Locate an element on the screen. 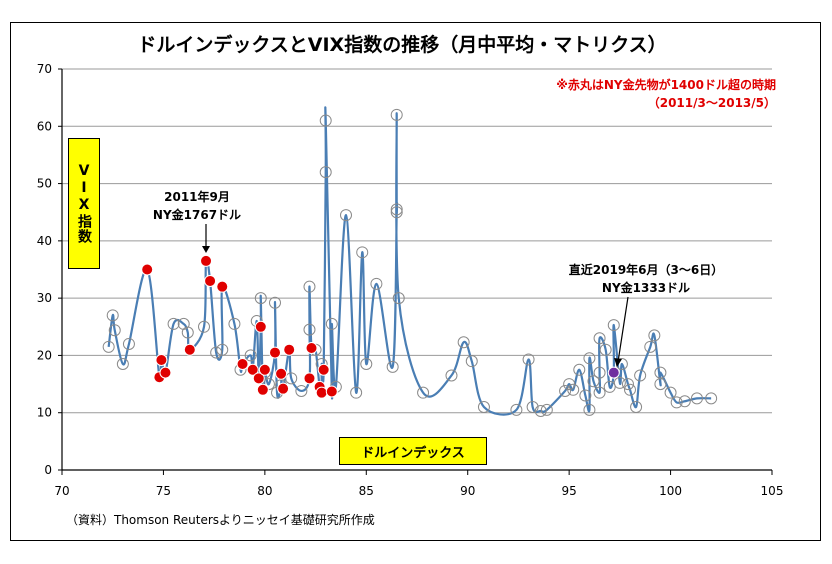 The image size is (832, 564). y-axis-label-box: VIX指数 is located at coordinates (84, 203).